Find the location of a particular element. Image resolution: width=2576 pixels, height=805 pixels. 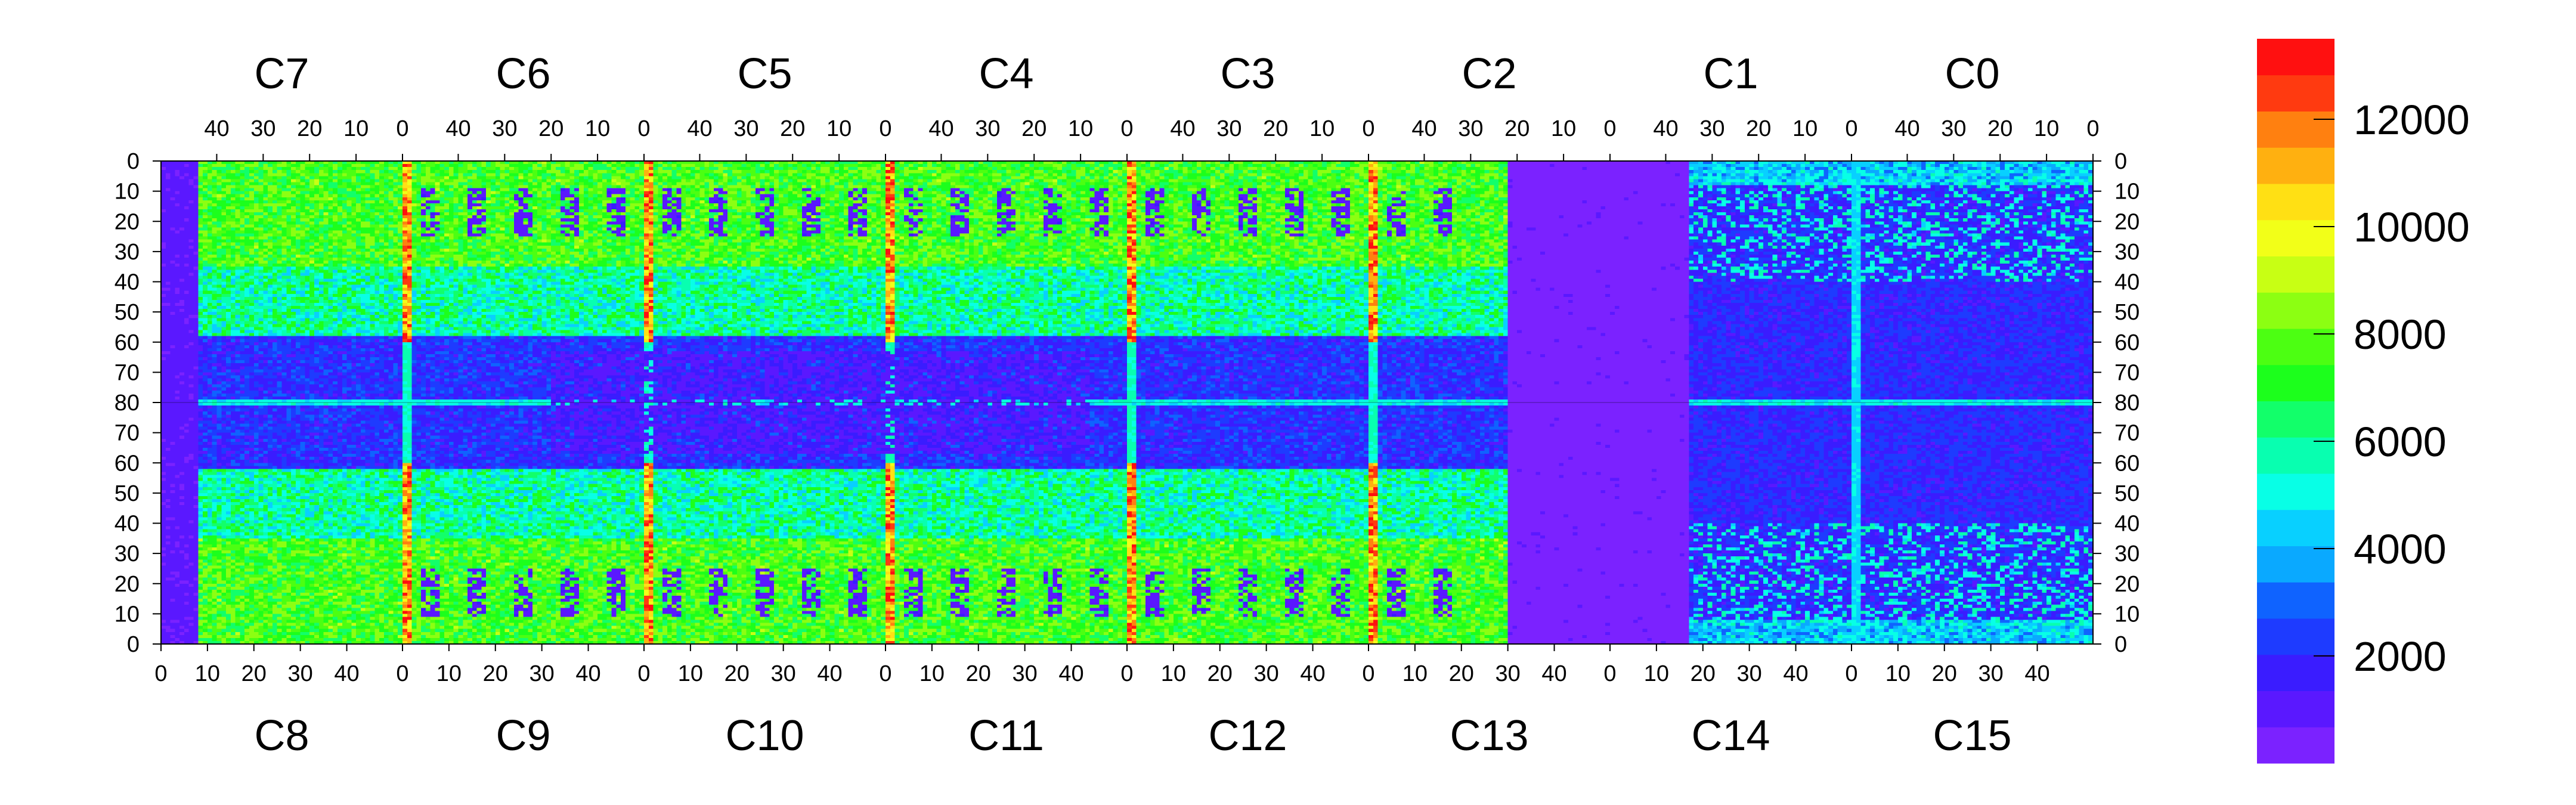

right-y-axis: 0 10 20 30 40 50 60 70 80 70 60 50 40 30 20 10 0 is located at coordinates (2116, 403).